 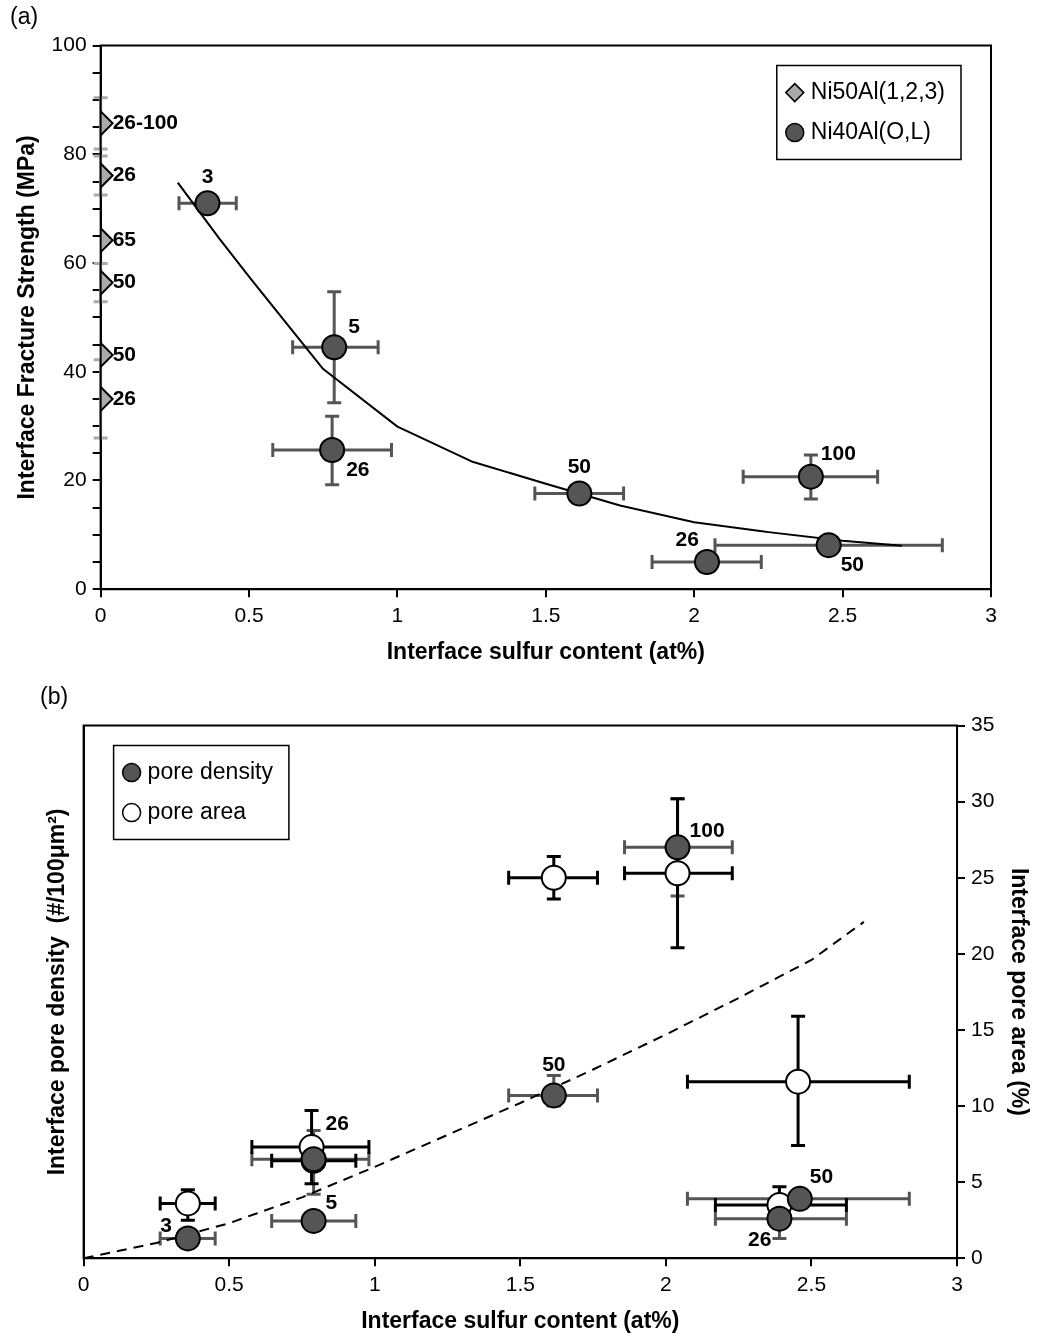 I want to click on annotation: 26-100, so click(x=145, y=122).